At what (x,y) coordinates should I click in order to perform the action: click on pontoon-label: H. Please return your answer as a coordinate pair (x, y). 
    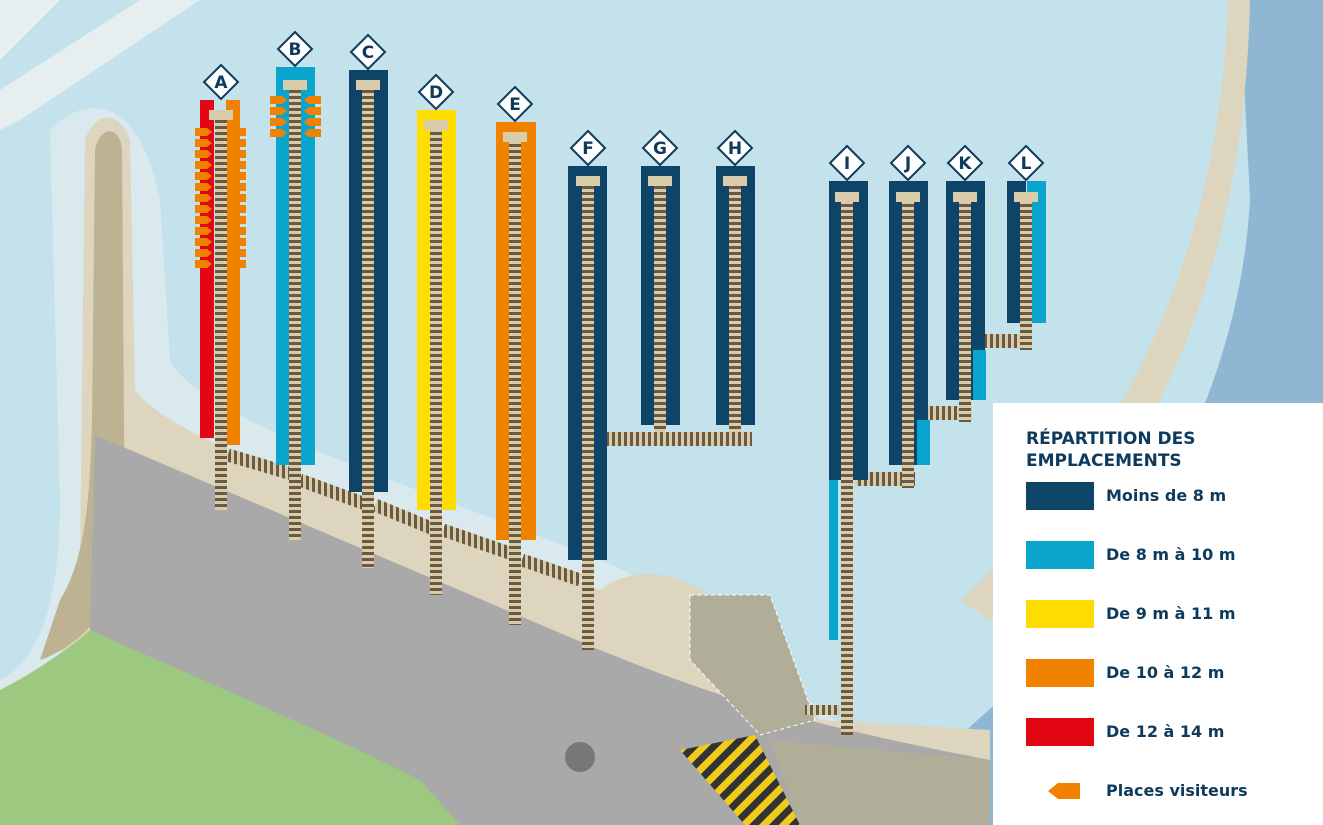
    Looking at the image, I should click on (735, 149).